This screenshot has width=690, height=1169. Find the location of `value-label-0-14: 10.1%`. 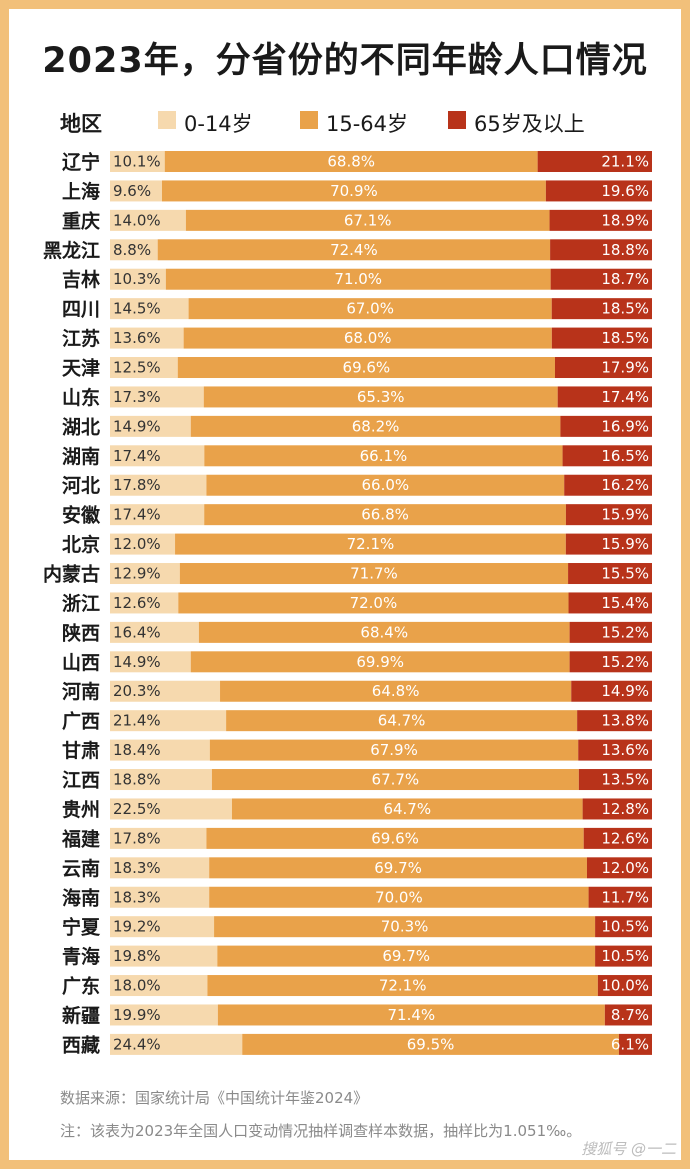

value-label-0-14: 10.1% is located at coordinates (137, 162).